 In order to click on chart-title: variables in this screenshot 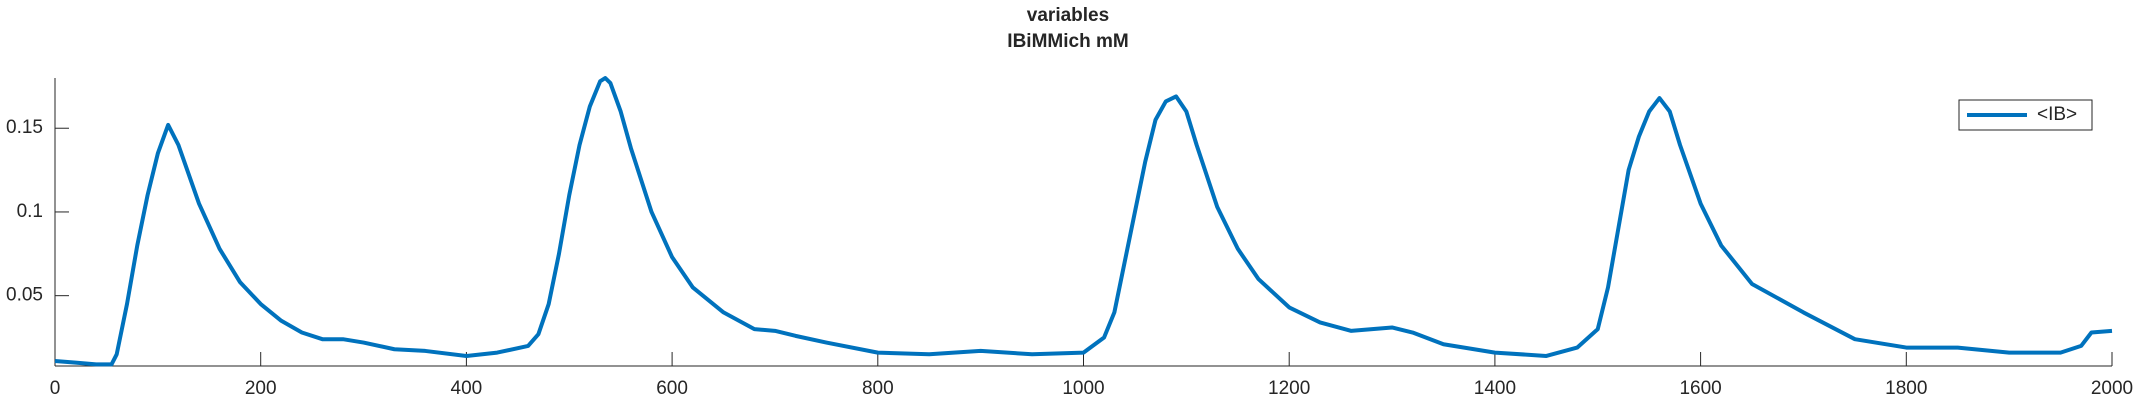, I will do `click(1068, 15)`.